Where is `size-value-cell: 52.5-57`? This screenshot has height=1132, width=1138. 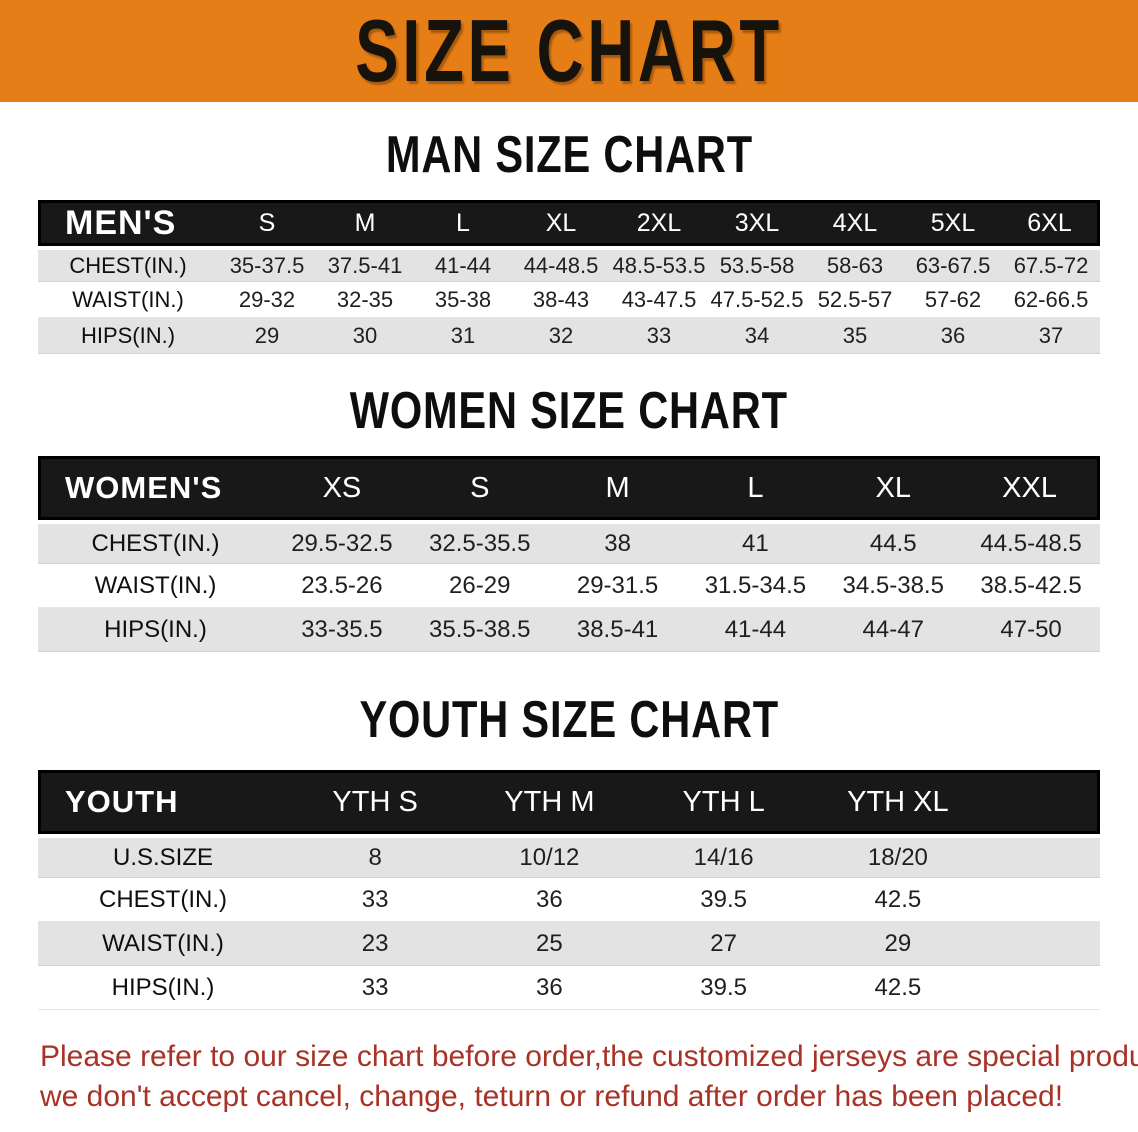 size-value-cell: 52.5-57 is located at coordinates (855, 300).